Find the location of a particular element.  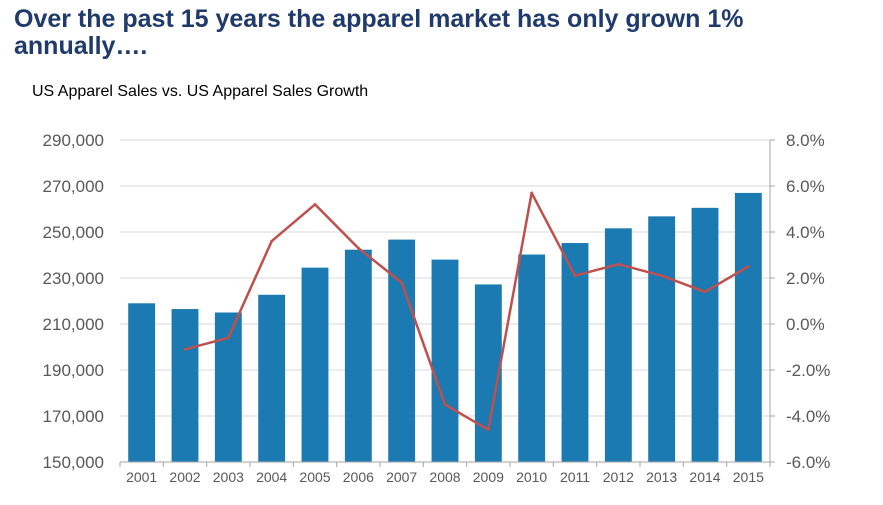

left-tick-label: 250,000 is located at coordinates (73, 232).